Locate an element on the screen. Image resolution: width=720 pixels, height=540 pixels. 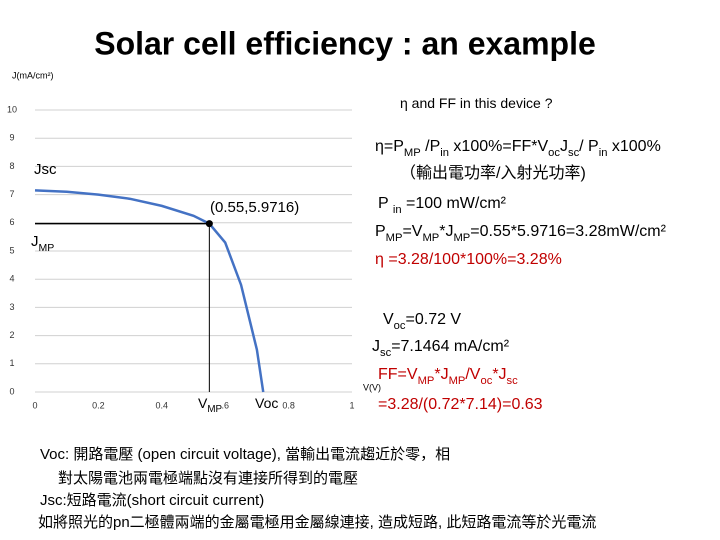
y-tick-label: 6 is located at coordinates (11, 222).